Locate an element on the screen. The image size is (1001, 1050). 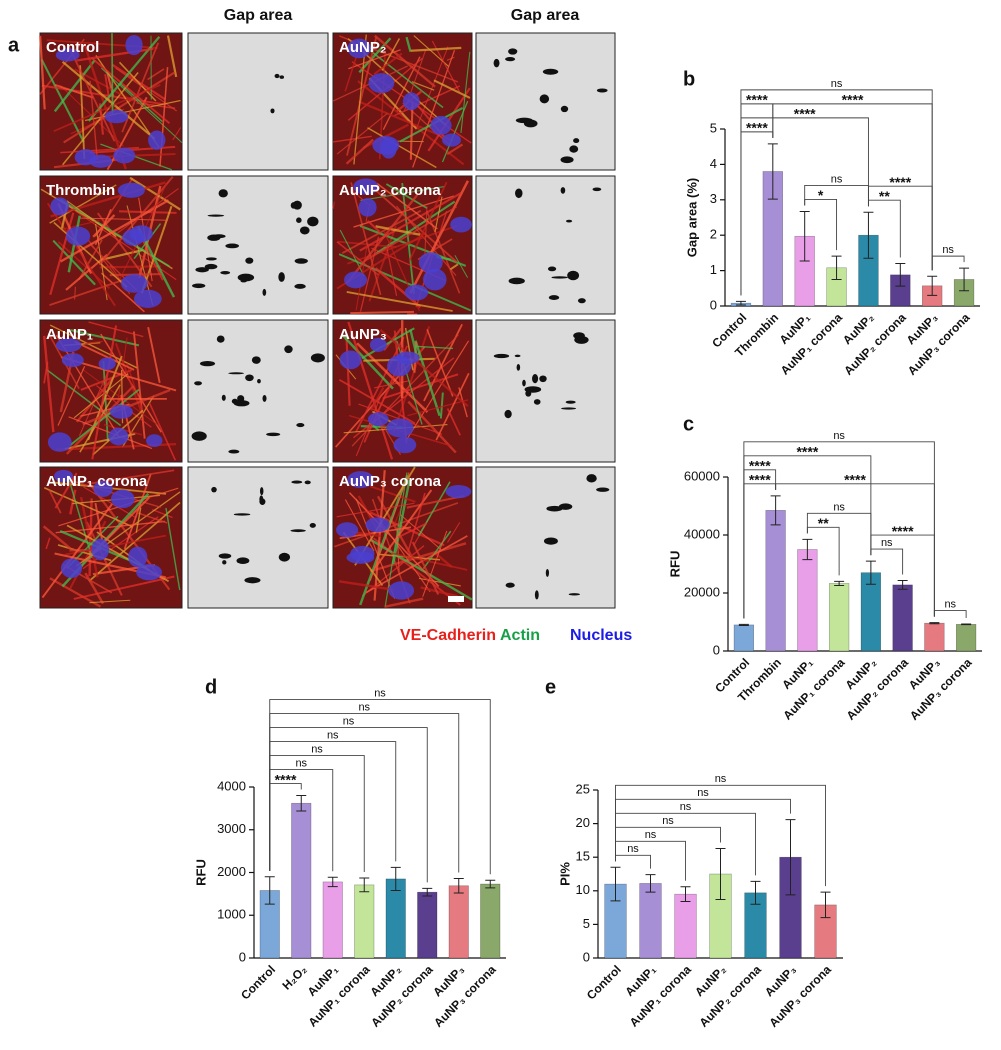
x-tick-label: AuNP₂ corona is located at coordinates (730, 996).